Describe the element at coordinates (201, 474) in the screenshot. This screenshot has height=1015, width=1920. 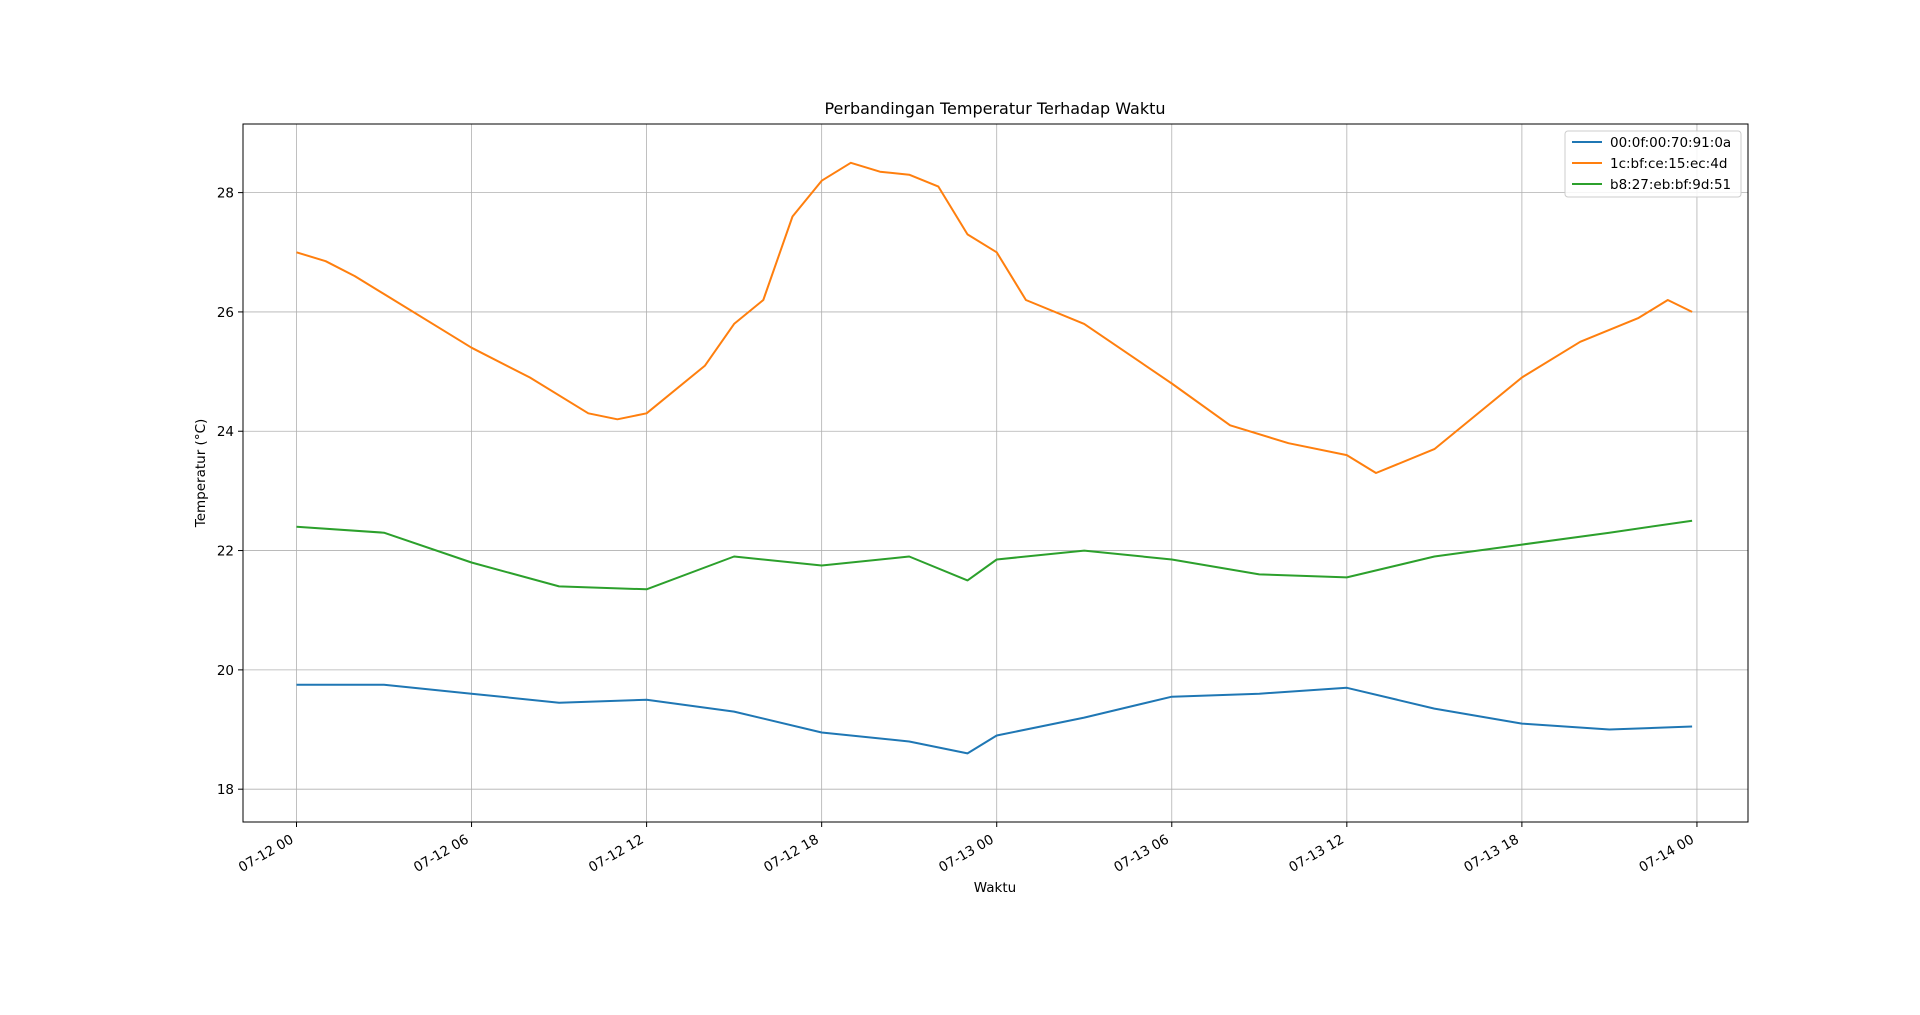
I see `y-axis-label: Temperatur (°C)` at that location.